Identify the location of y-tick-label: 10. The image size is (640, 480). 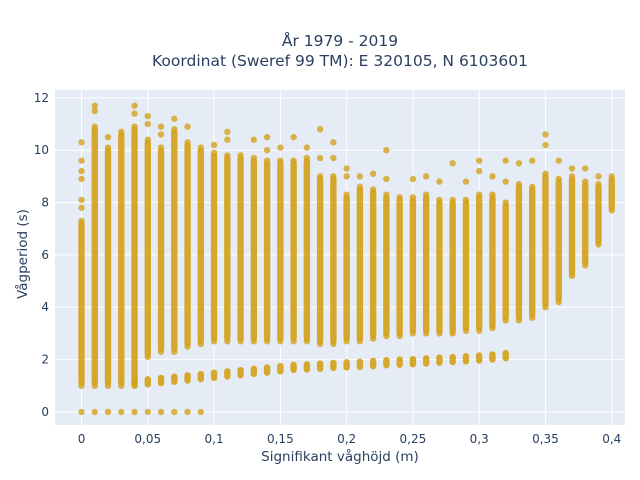
(41, 150).